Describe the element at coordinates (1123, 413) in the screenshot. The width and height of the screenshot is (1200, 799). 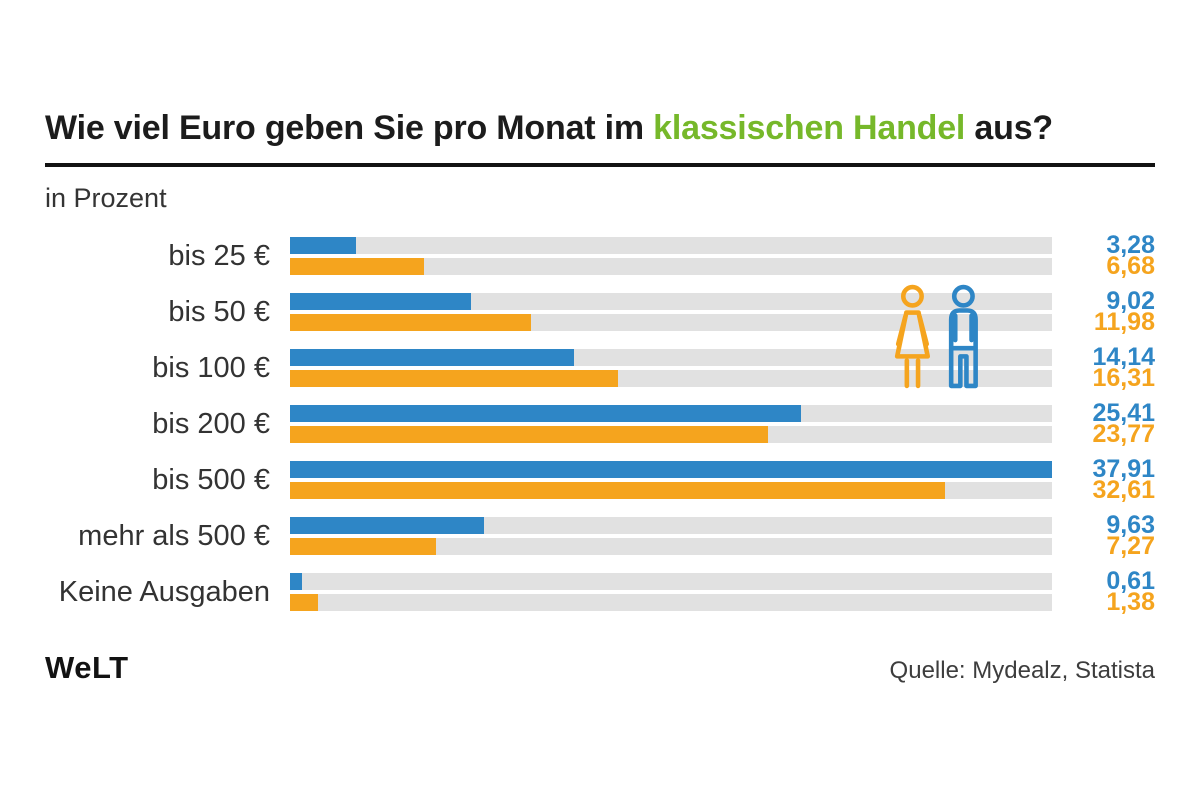
I see `male-value: 25,41` at that location.